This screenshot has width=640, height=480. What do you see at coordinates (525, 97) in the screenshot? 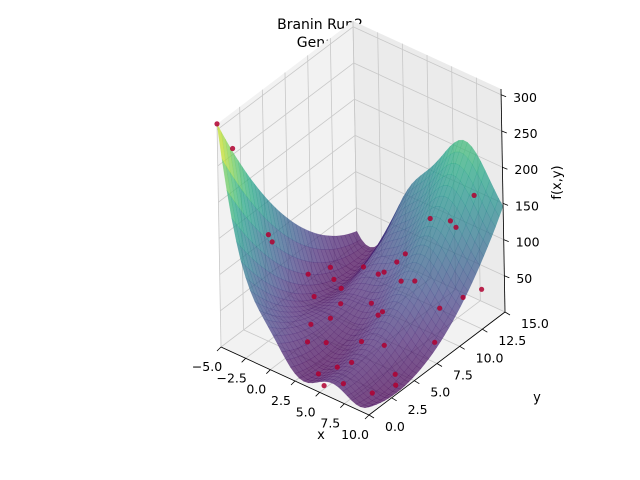
I see `z-tick-label: 300` at bounding box center [525, 97].